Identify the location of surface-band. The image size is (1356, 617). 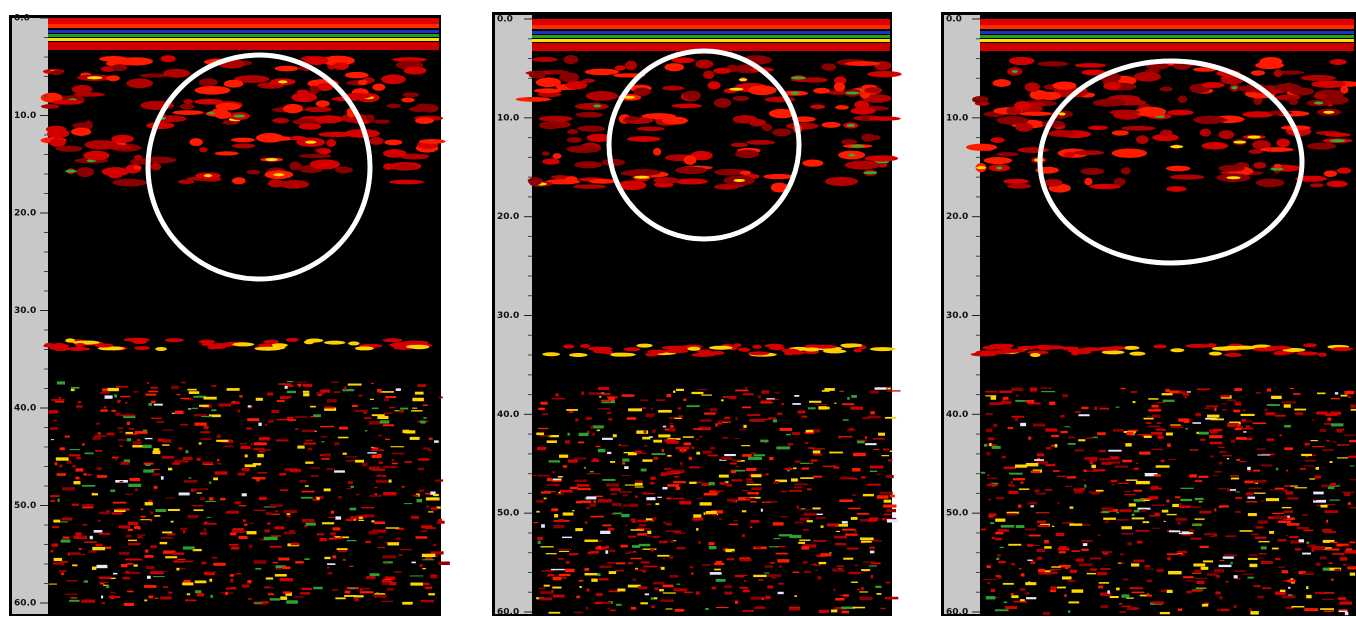
(711, 32).